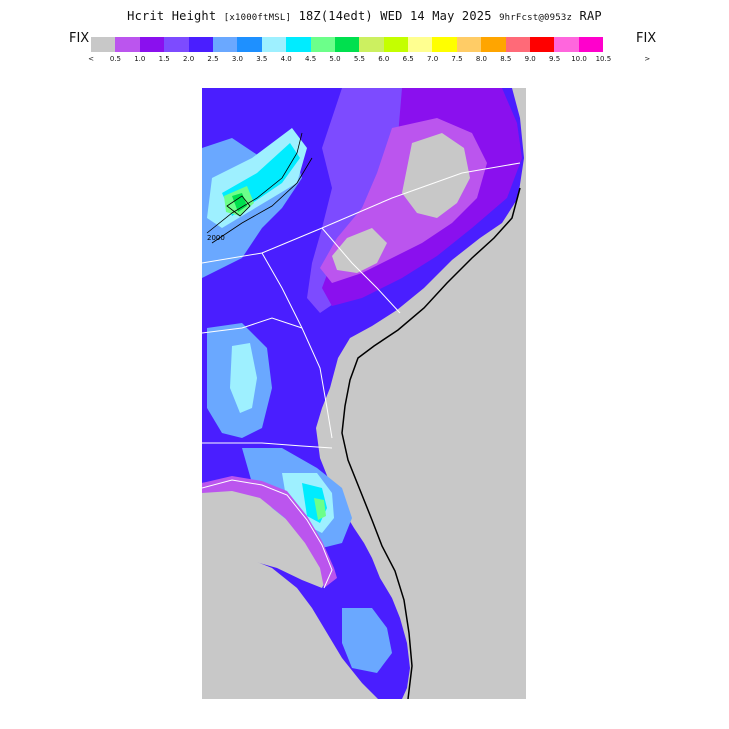  What do you see at coordinates (140, 59) in the screenshot?
I see `legend-tick-label: 1.0` at bounding box center [140, 59].